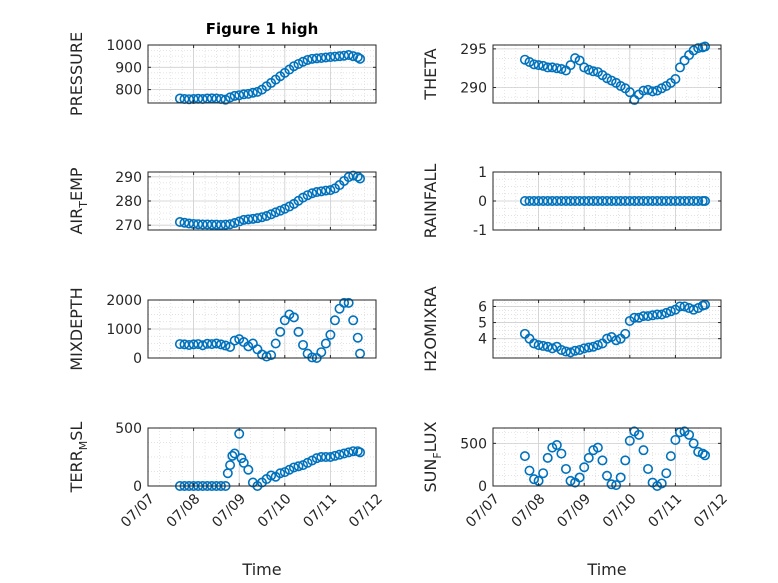 The image size is (778, 583). I want to click on x-tick-label: 07/07, so click(483, 511).